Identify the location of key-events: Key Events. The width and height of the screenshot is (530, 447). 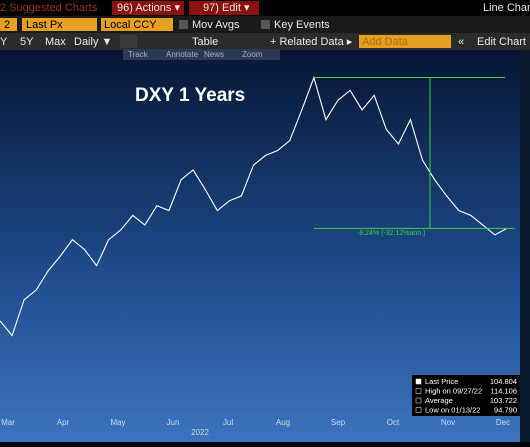
(302, 25).